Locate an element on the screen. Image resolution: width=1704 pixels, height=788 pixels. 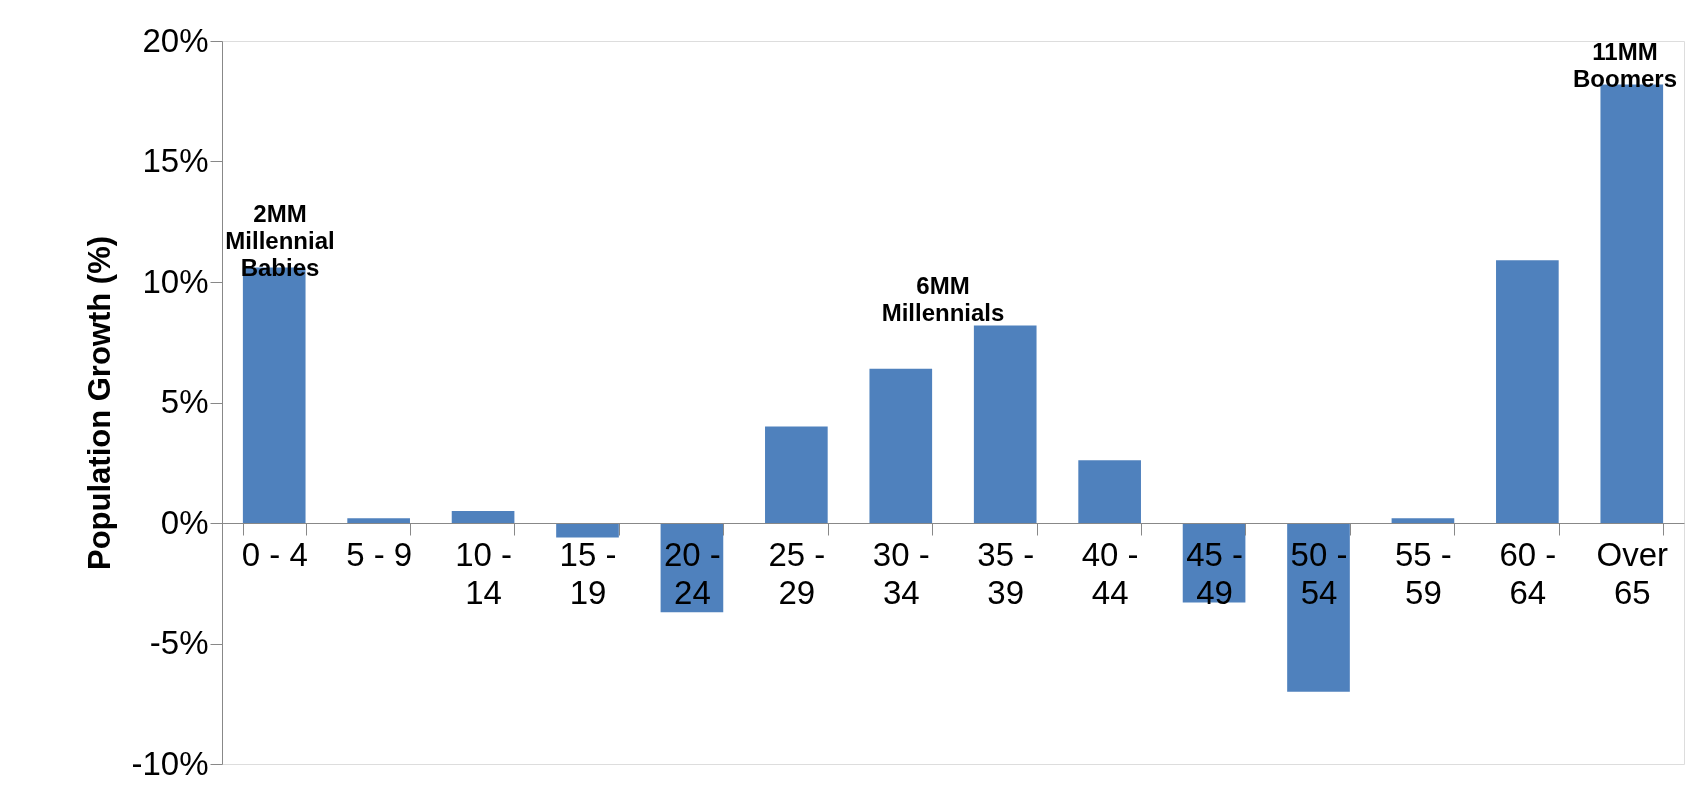
x-tick-label: 60 - 64 is located at coordinates (1528, 573).